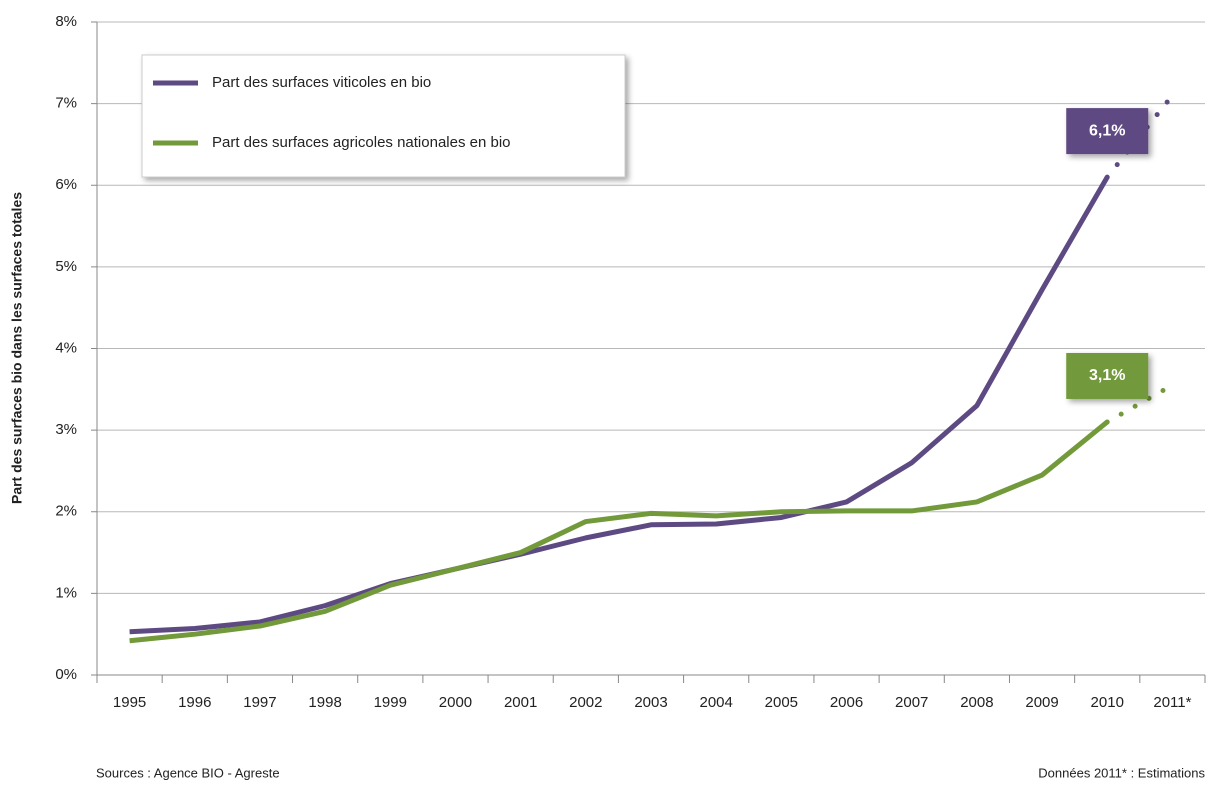  What do you see at coordinates (66, 592) in the screenshot?
I see `y-tick-label: 1%` at bounding box center [66, 592].